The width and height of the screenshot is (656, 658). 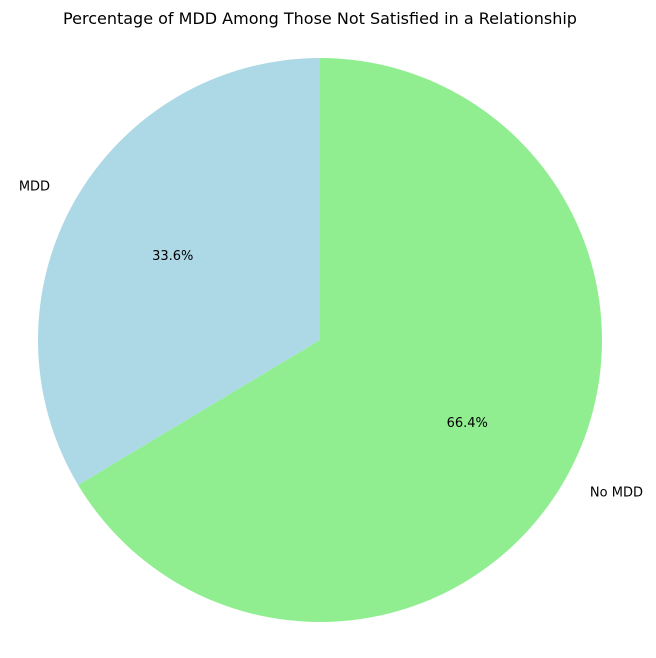 I want to click on slice-label-no-mdd: No MDD, so click(x=616, y=492).